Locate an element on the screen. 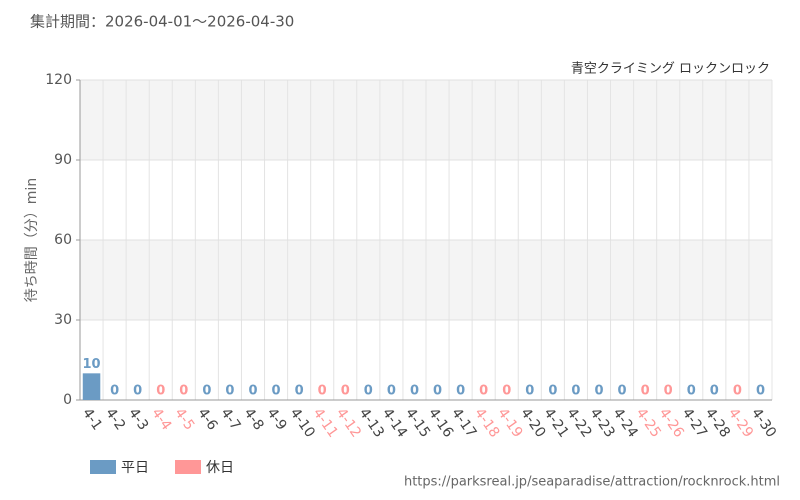 The width and height of the screenshot is (800, 500). x-tick-label: 4-12 is located at coordinates (348, 422).